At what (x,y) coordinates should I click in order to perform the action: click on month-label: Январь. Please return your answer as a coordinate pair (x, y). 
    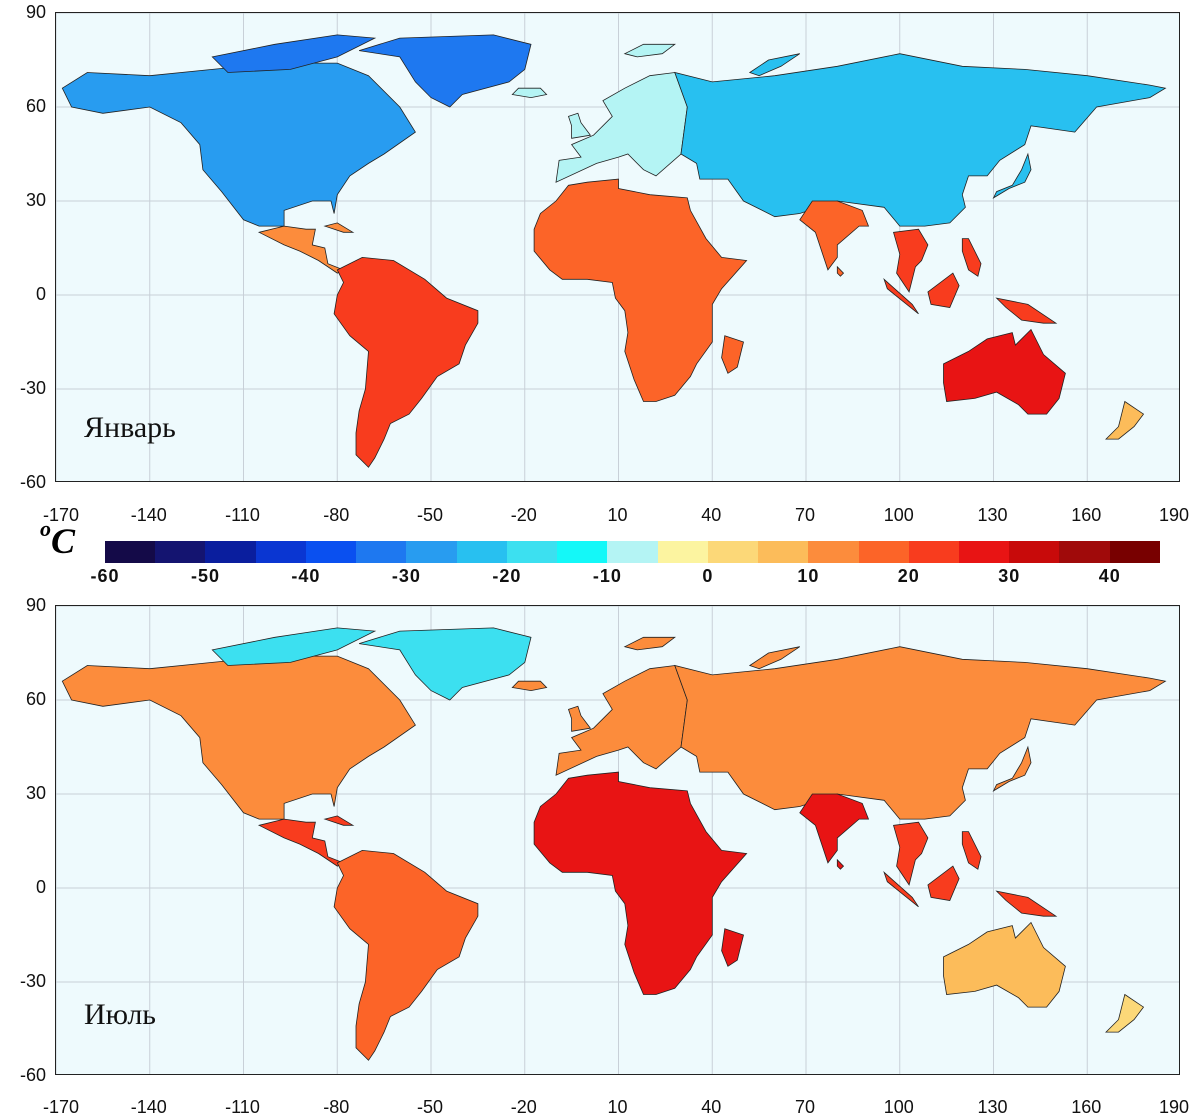
    Looking at the image, I should click on (130, 427).